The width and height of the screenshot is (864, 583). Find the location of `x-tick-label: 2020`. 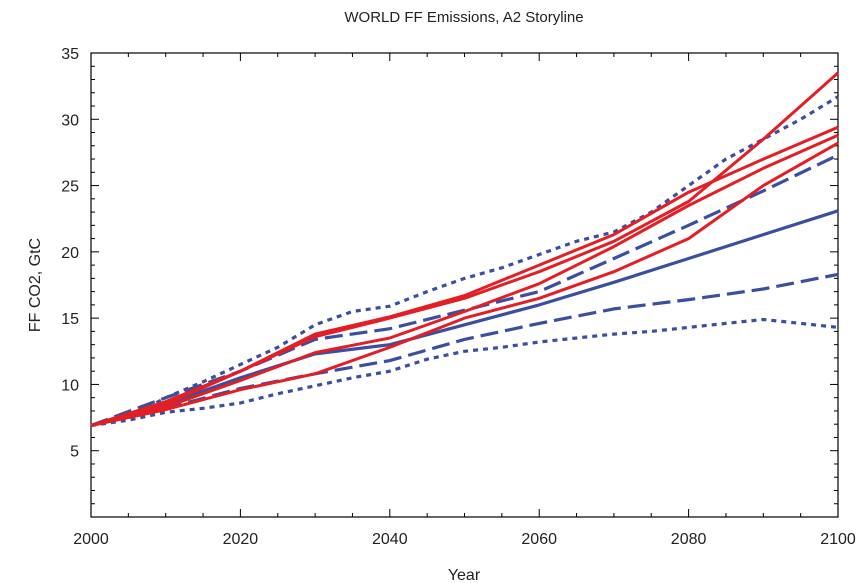

x-tick-label: 2020 is located at coordinates (241, 539).